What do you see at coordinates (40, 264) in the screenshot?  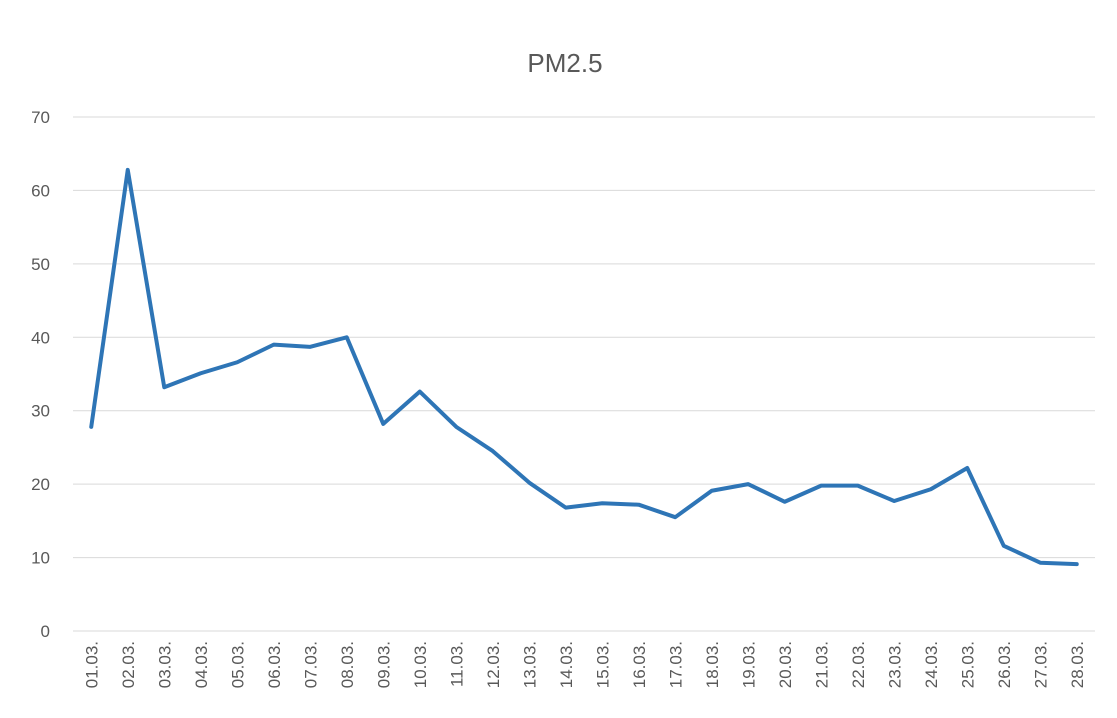 I see `y-tick-label: 50` at bounding box center [40, 264].